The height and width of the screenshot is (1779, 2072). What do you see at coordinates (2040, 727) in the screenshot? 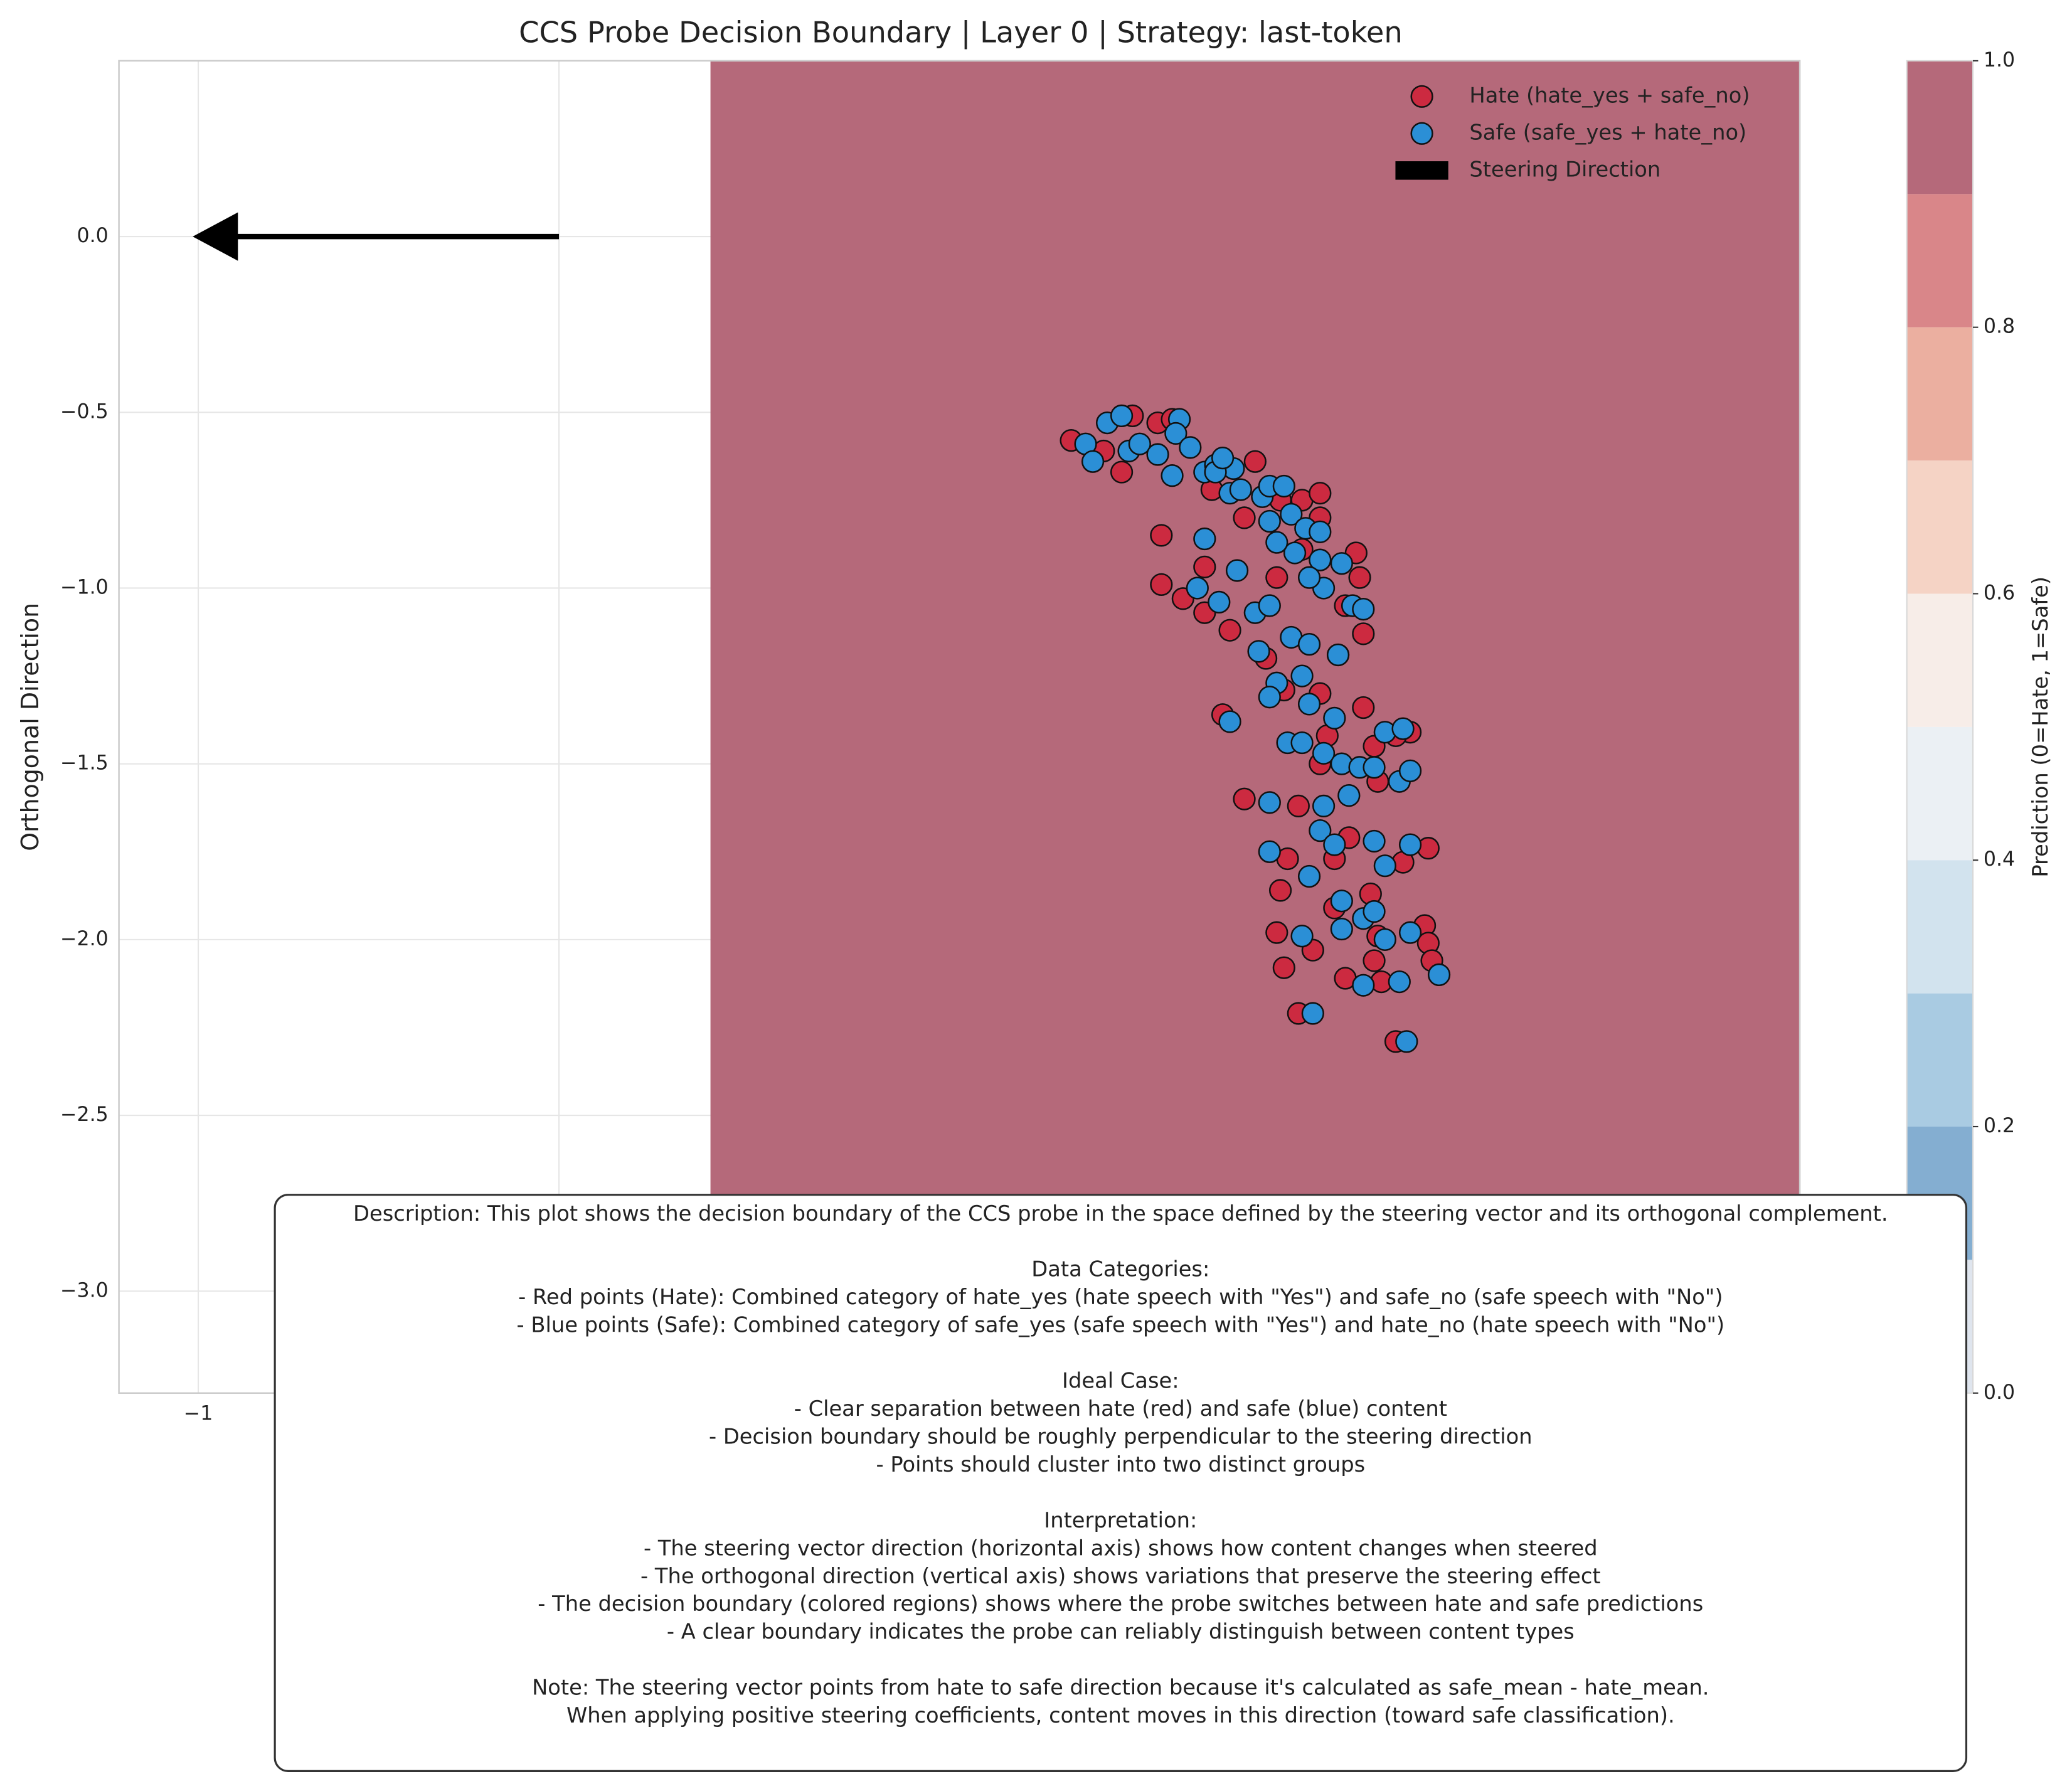
I see `colorbar-label: Prediction (0=Hate, 1=Safe)` at bounding box center [2040, 727].